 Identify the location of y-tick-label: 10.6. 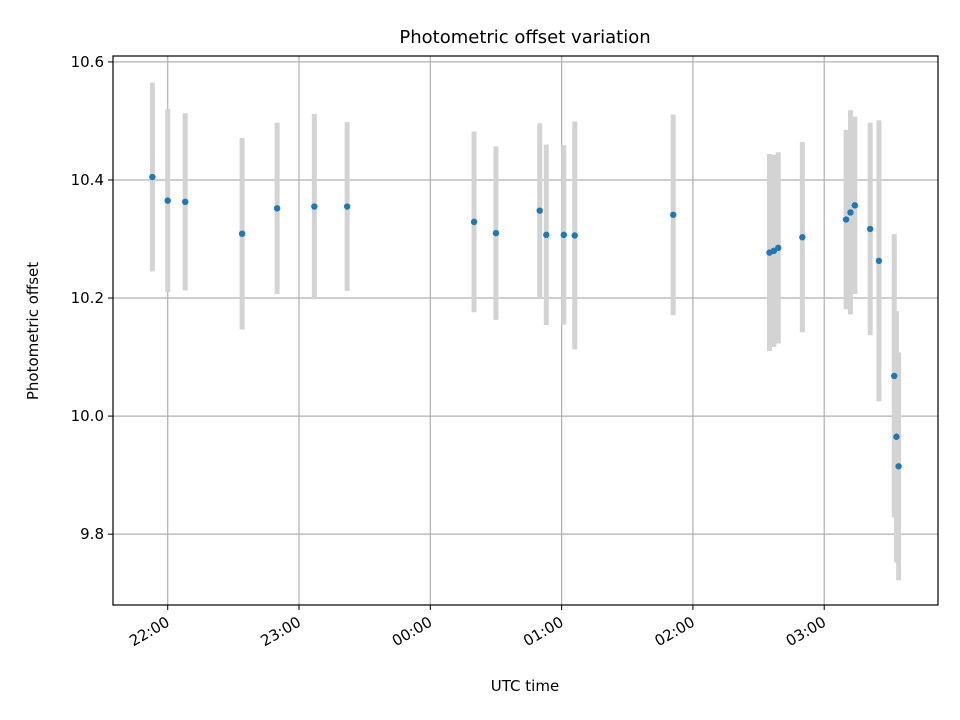
(87, 62).